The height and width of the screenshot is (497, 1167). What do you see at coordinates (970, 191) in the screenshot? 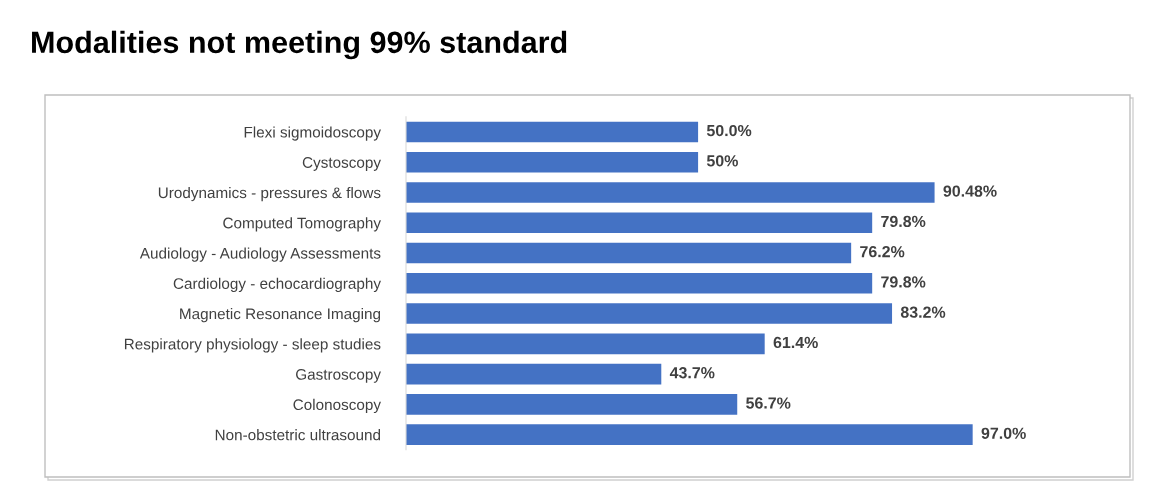
I see `data-label: 90.48%` at bounding box center [970, 191].